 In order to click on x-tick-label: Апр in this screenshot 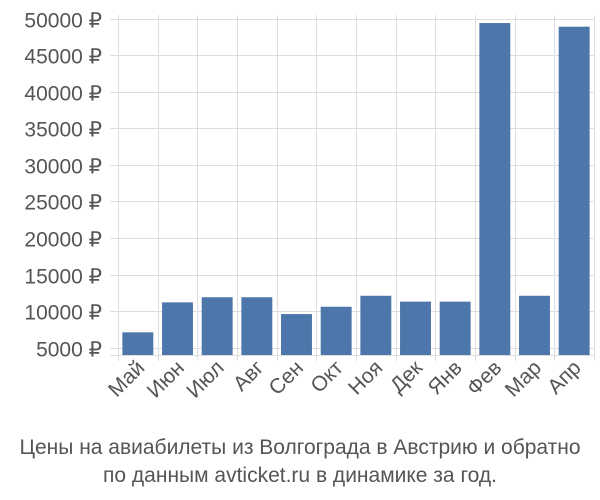, I will do `click(564, 377)`.